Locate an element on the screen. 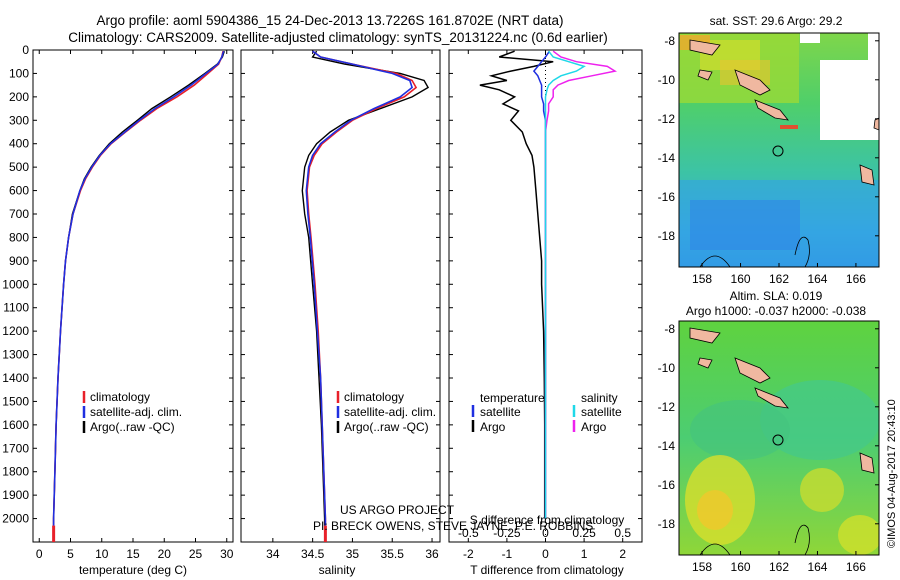 The height and width of the screenshot is (580, 900). x-tick-label: 34 is located at coordinates (273, 554).